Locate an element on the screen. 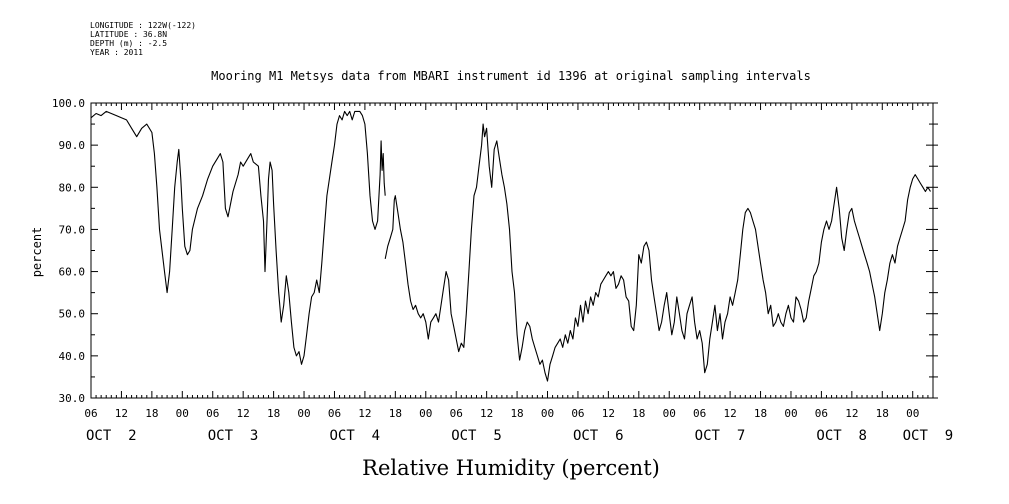  x-day-label: OCT 2 is located at coordinates (111, 436).